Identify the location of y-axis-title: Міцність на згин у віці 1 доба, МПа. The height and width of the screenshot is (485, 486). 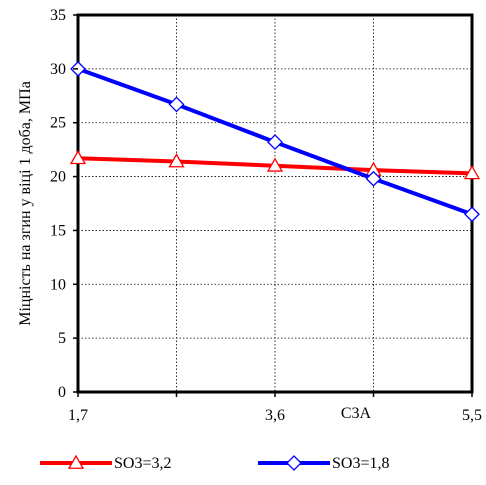
(25, 203).